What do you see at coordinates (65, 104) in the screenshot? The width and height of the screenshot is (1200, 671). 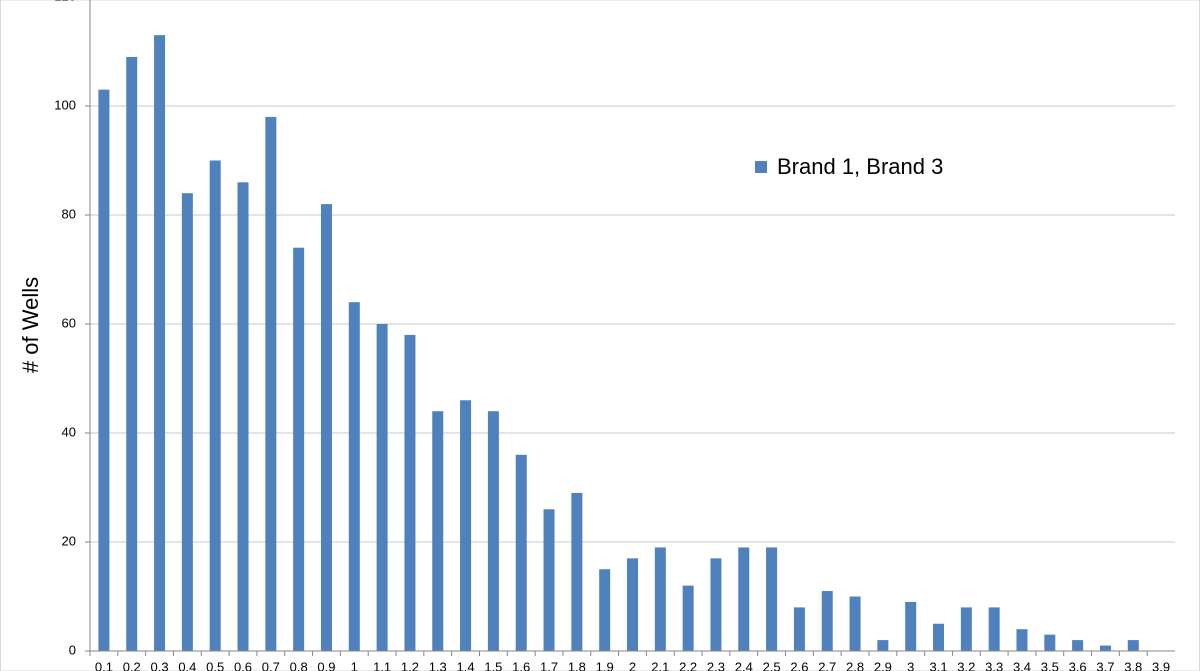 I see `y-tick-label: 100` at bounding box center [65, 104].